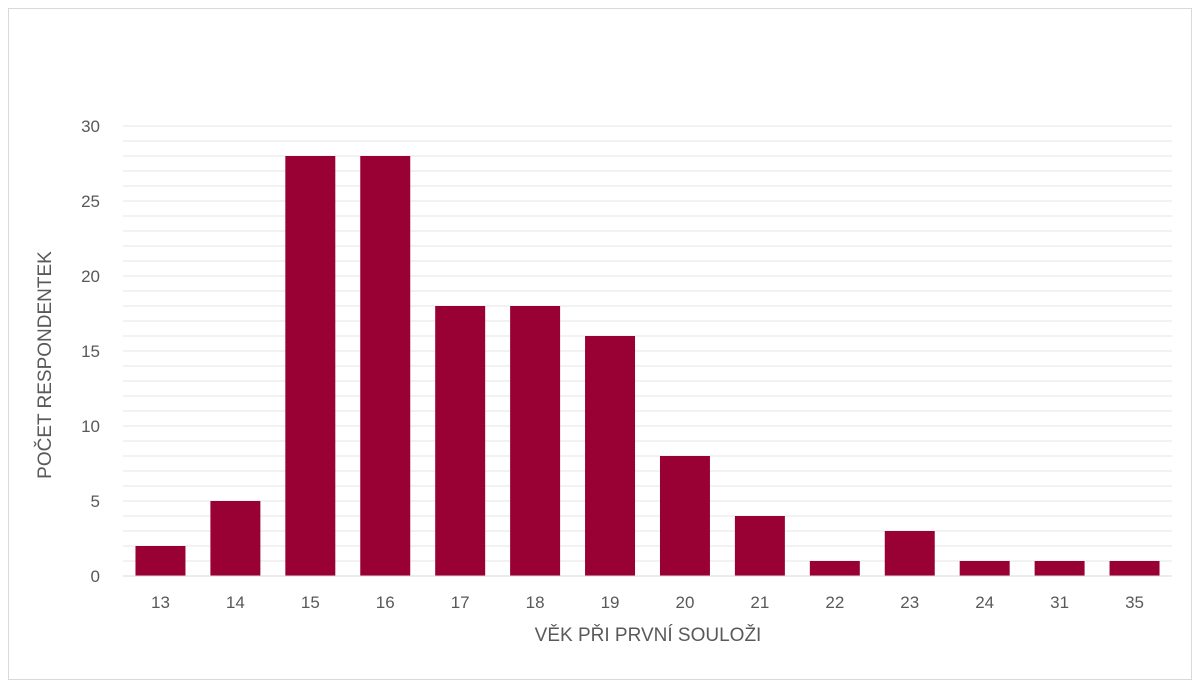  I want to click on x-tick-label: 20, so click(685, 602).